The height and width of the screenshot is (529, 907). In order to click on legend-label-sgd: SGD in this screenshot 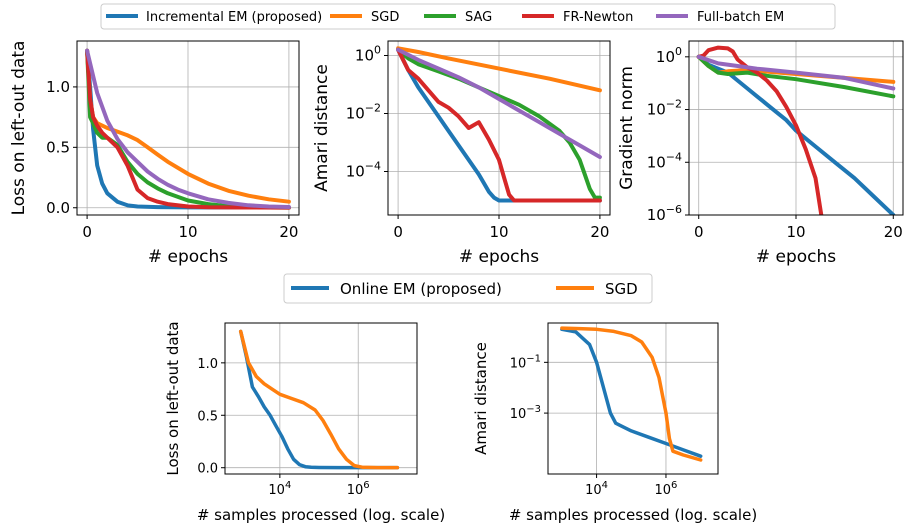, I will do `click(385, 17)`.